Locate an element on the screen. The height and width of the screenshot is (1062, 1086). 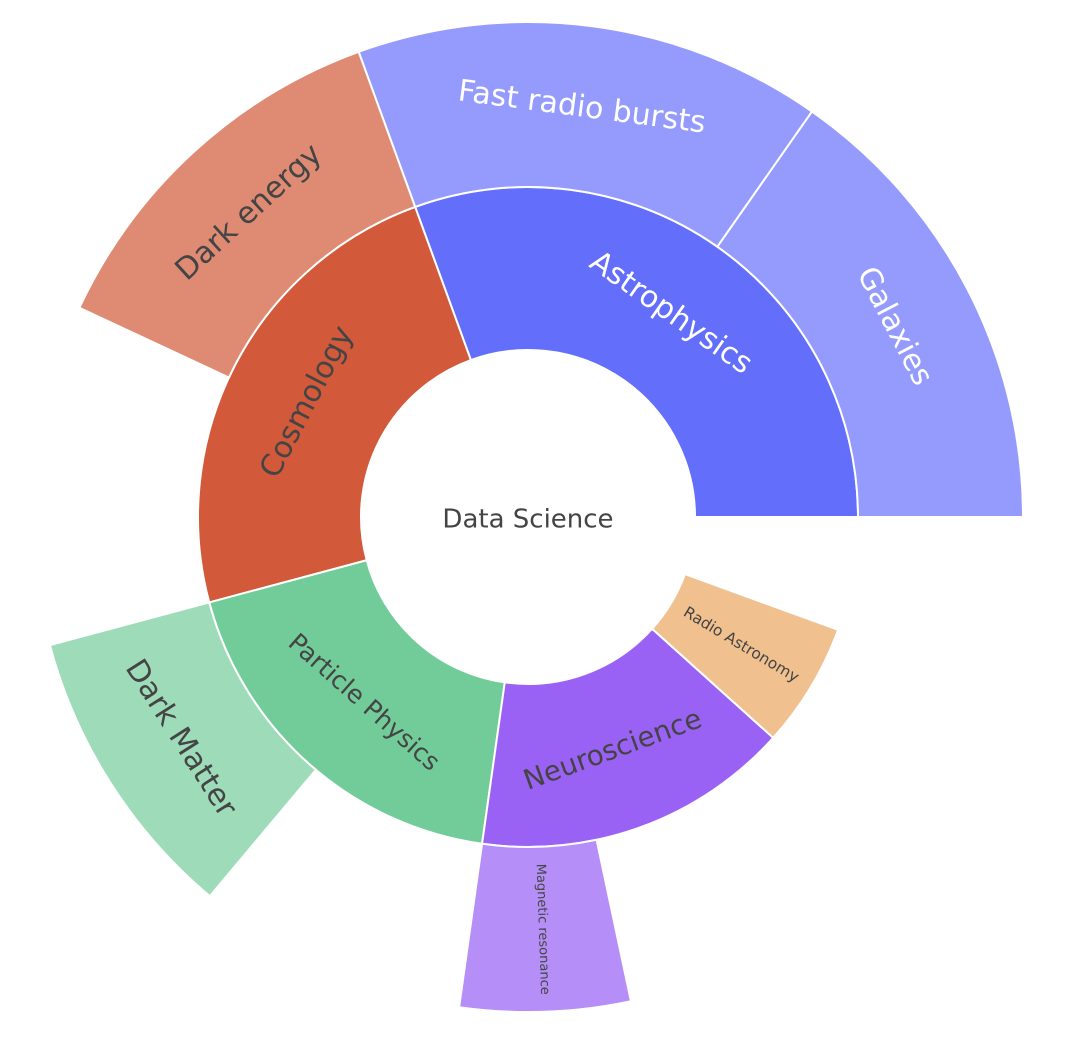
outer-segment-galaxies is located at coordinates (870, 314).